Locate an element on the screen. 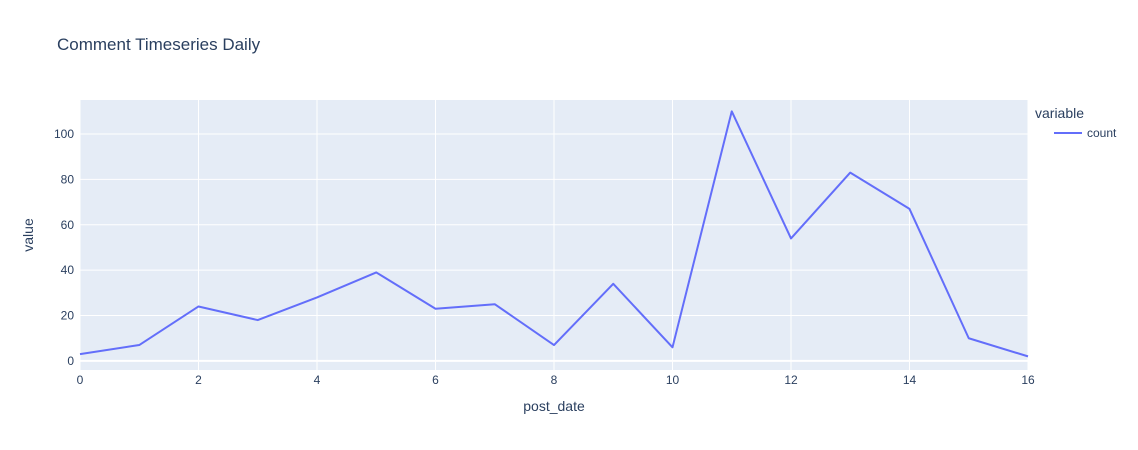 This screenshot has height=450, width=1138. x-axis-title: post_date is located at coordinates (554, 406).